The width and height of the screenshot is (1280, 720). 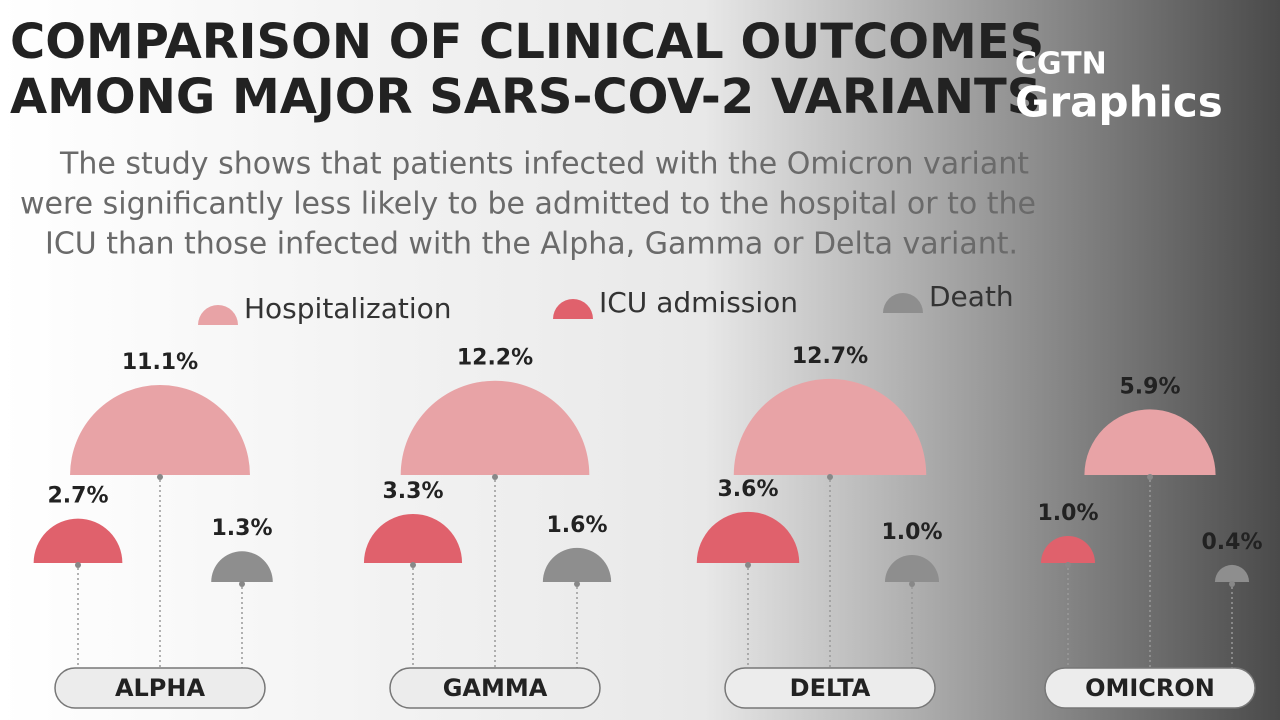 I want to click on chart-title: AMONG MAJOR SARS-COV-2 VARIANTS, so click(x=525, y=97).